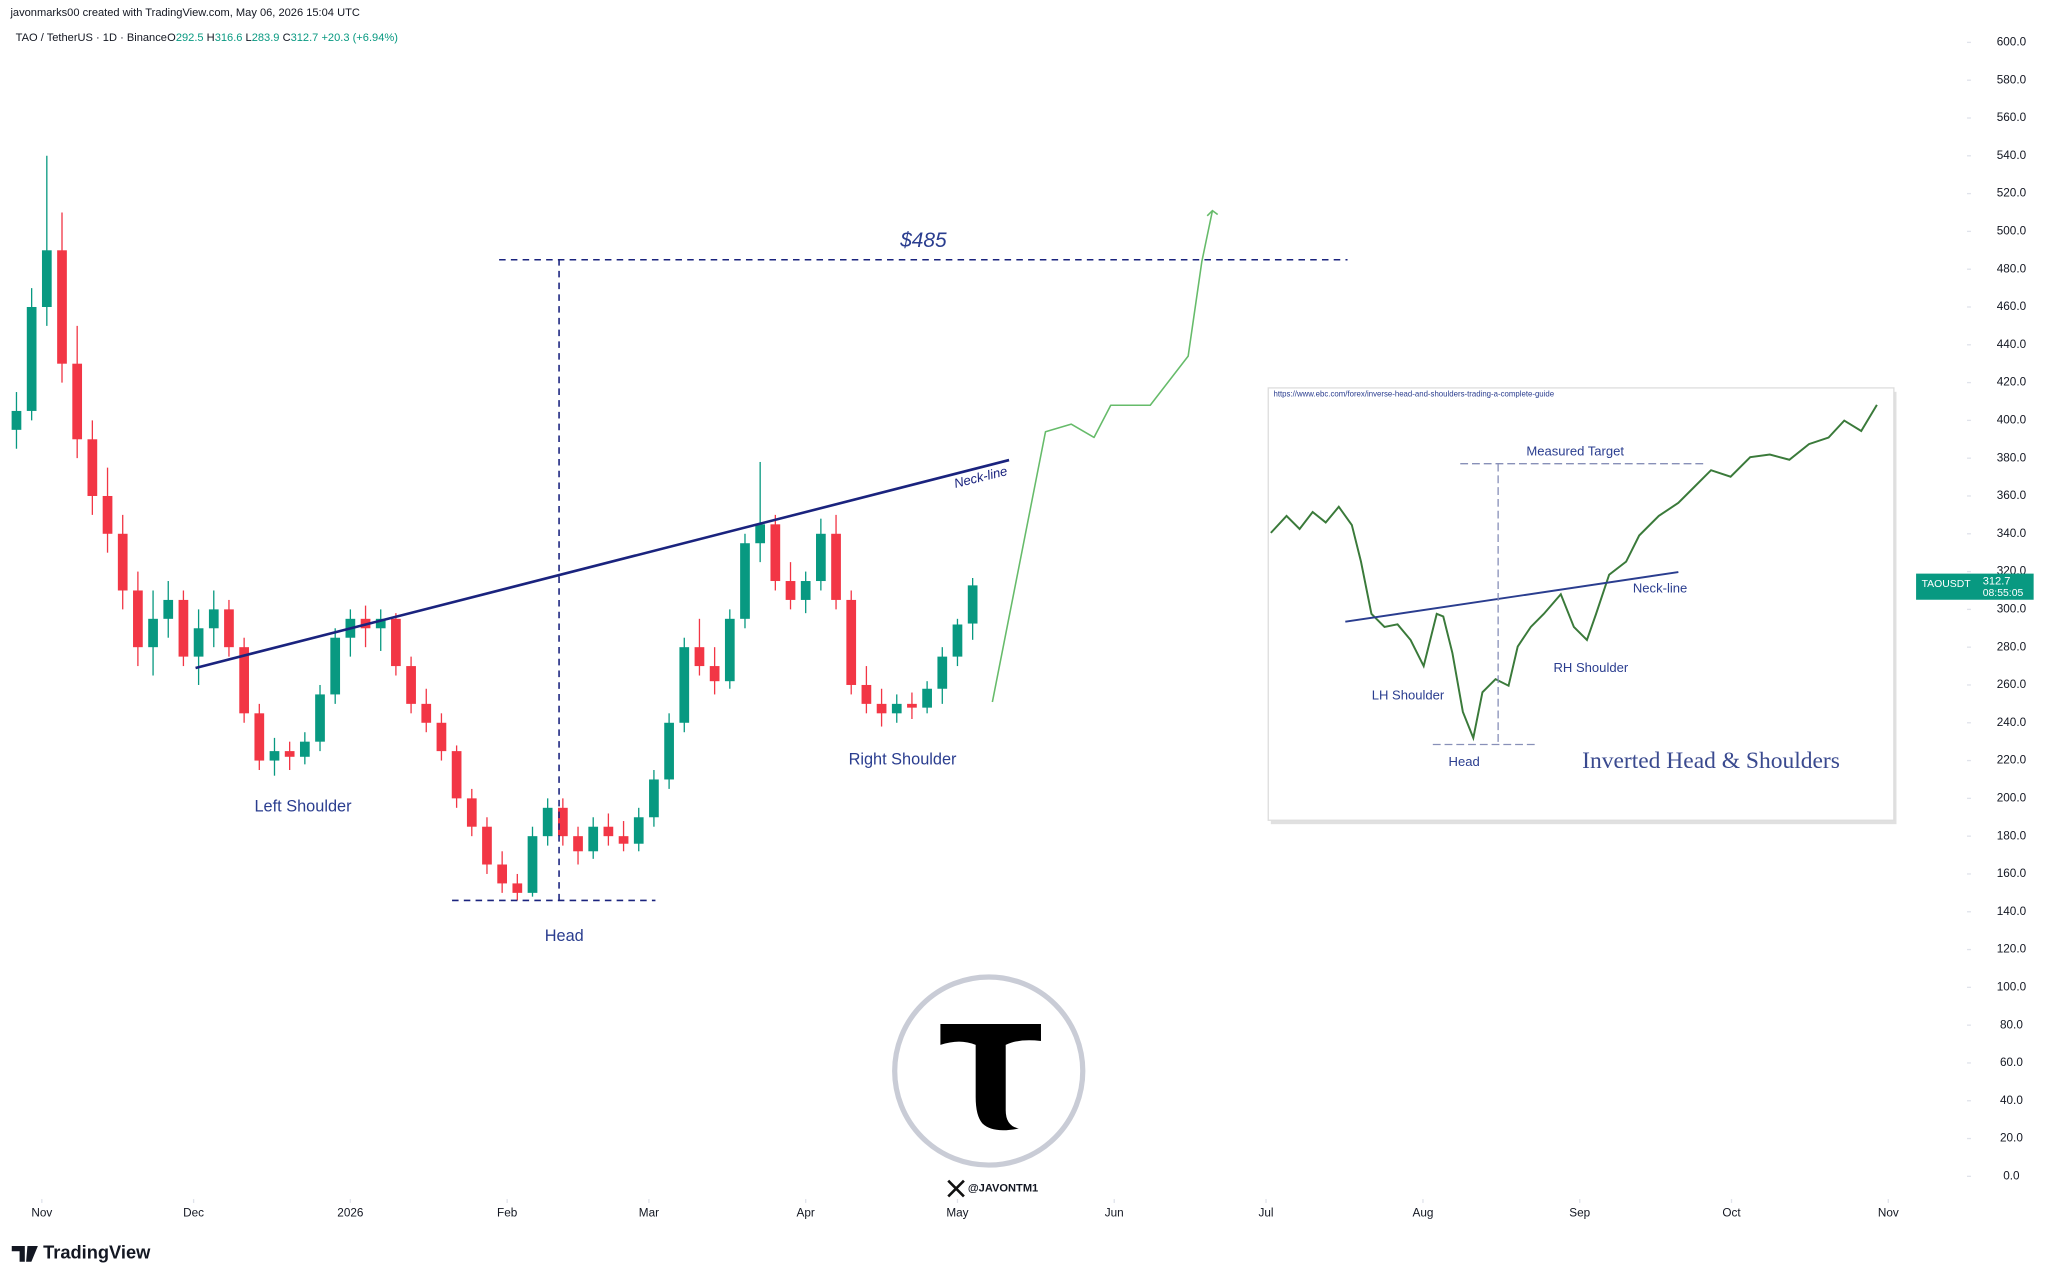 The image size is (2048, 1280). What do you see at coordinates (1512, 597) in the screenshot?
I see `inset-neckline` at bounding box center [1512, 597].